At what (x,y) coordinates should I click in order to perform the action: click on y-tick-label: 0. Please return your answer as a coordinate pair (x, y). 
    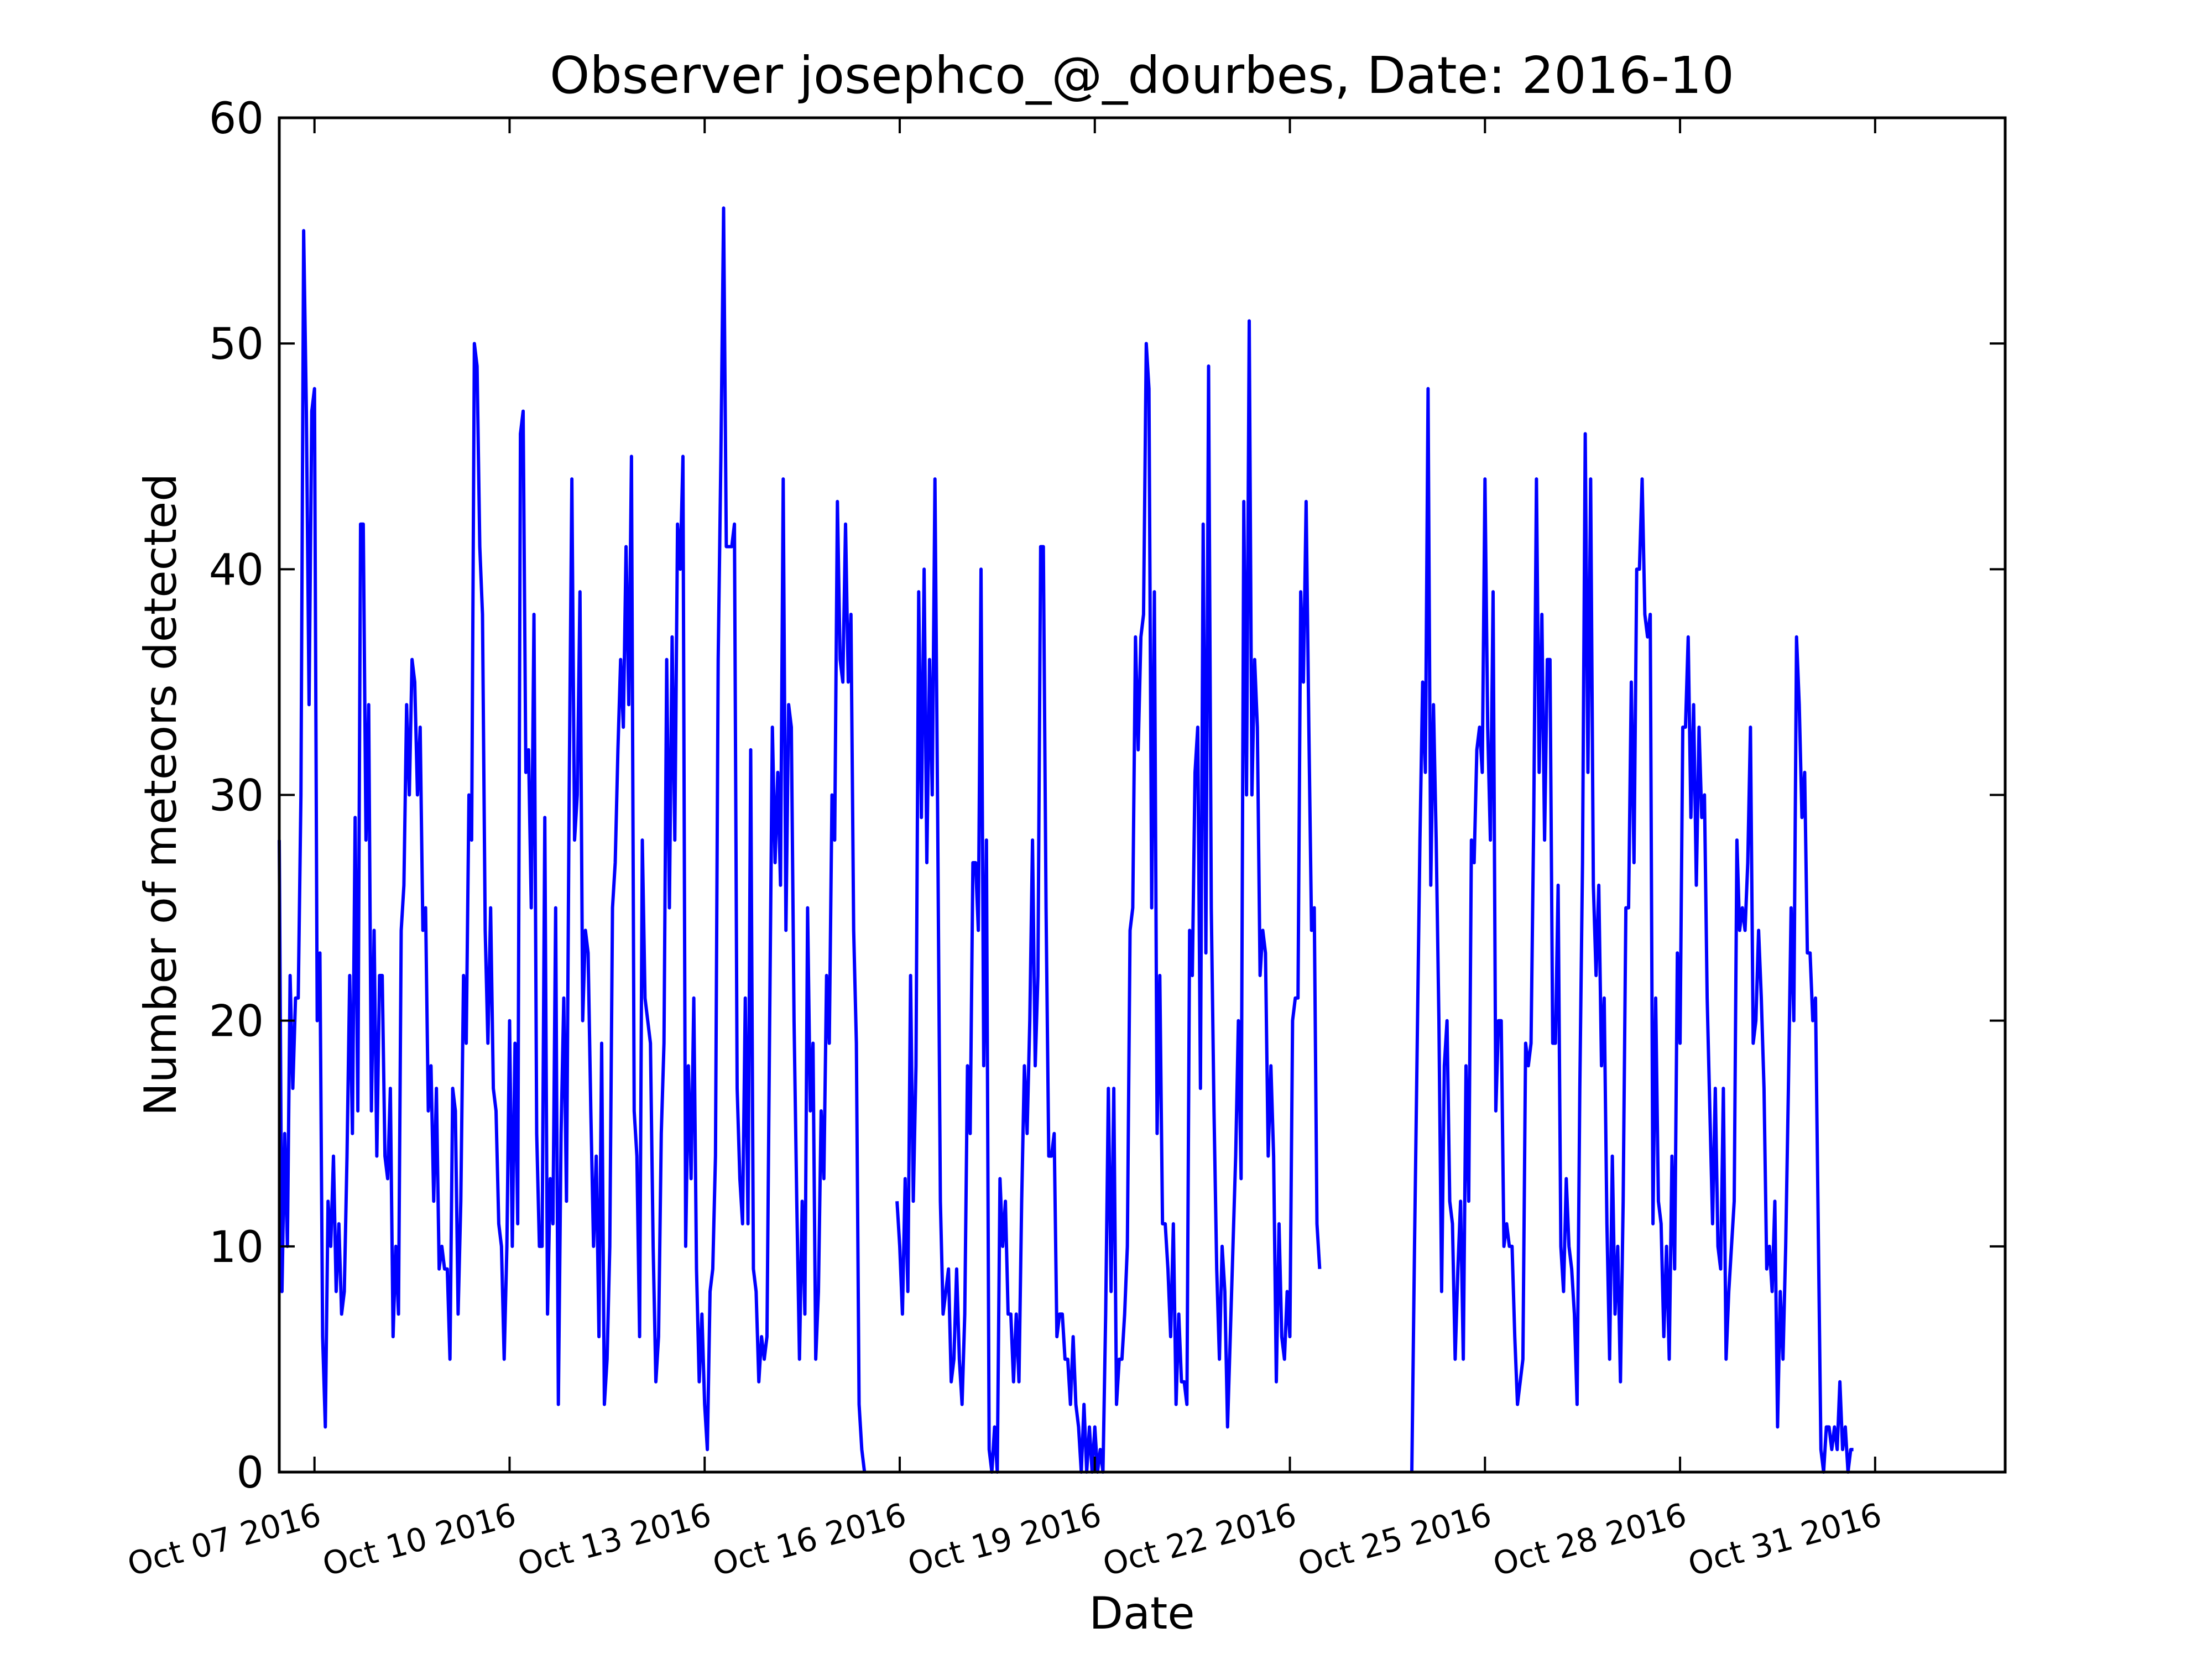
    Looking at the image, I should click on (250, 1473).